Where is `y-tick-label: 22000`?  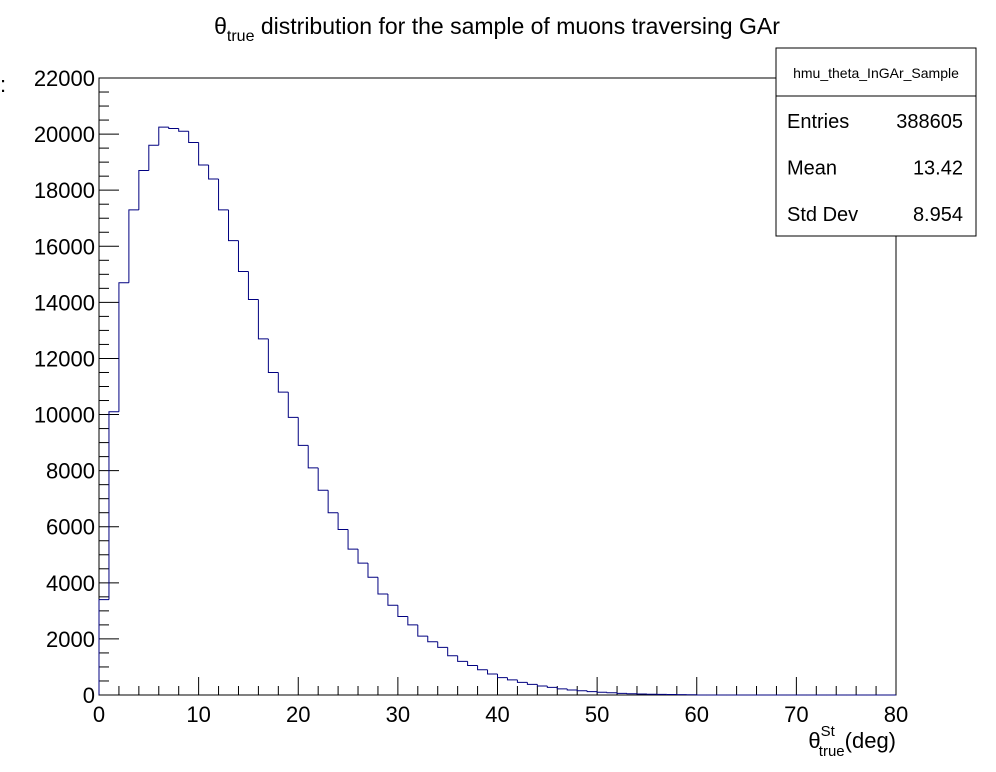 y-tick-label: 22000 is located at coordinates (64, 78).